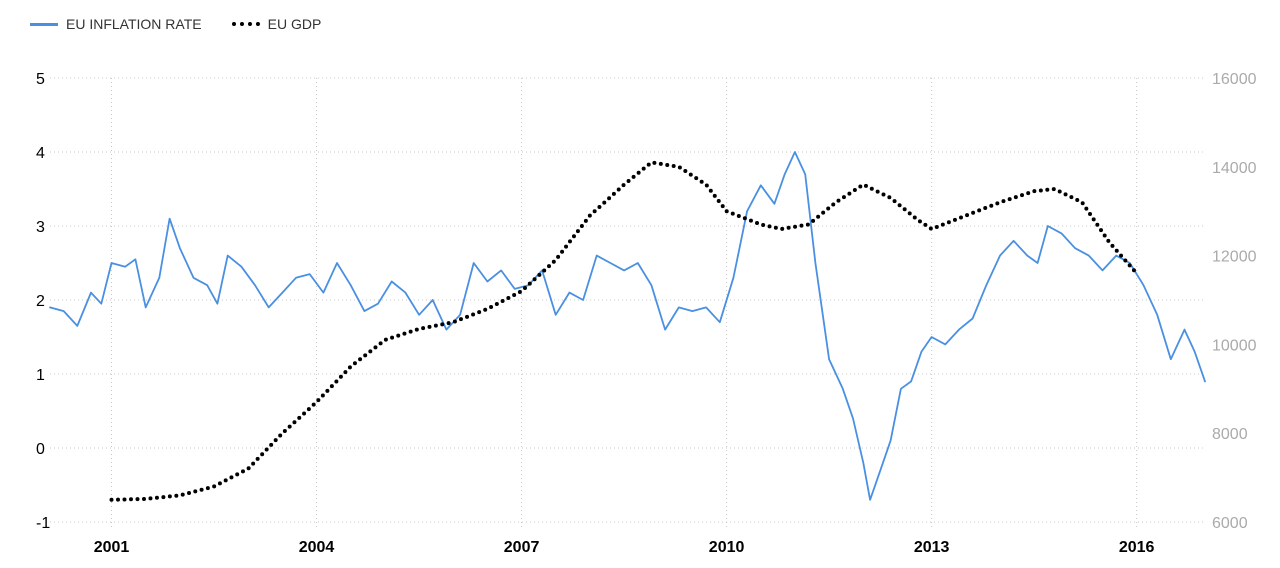  What do you see at coordinates (522, 547) in the screenshot?
I see `x-tick-label: 2007` at bounding box center [522, 547].